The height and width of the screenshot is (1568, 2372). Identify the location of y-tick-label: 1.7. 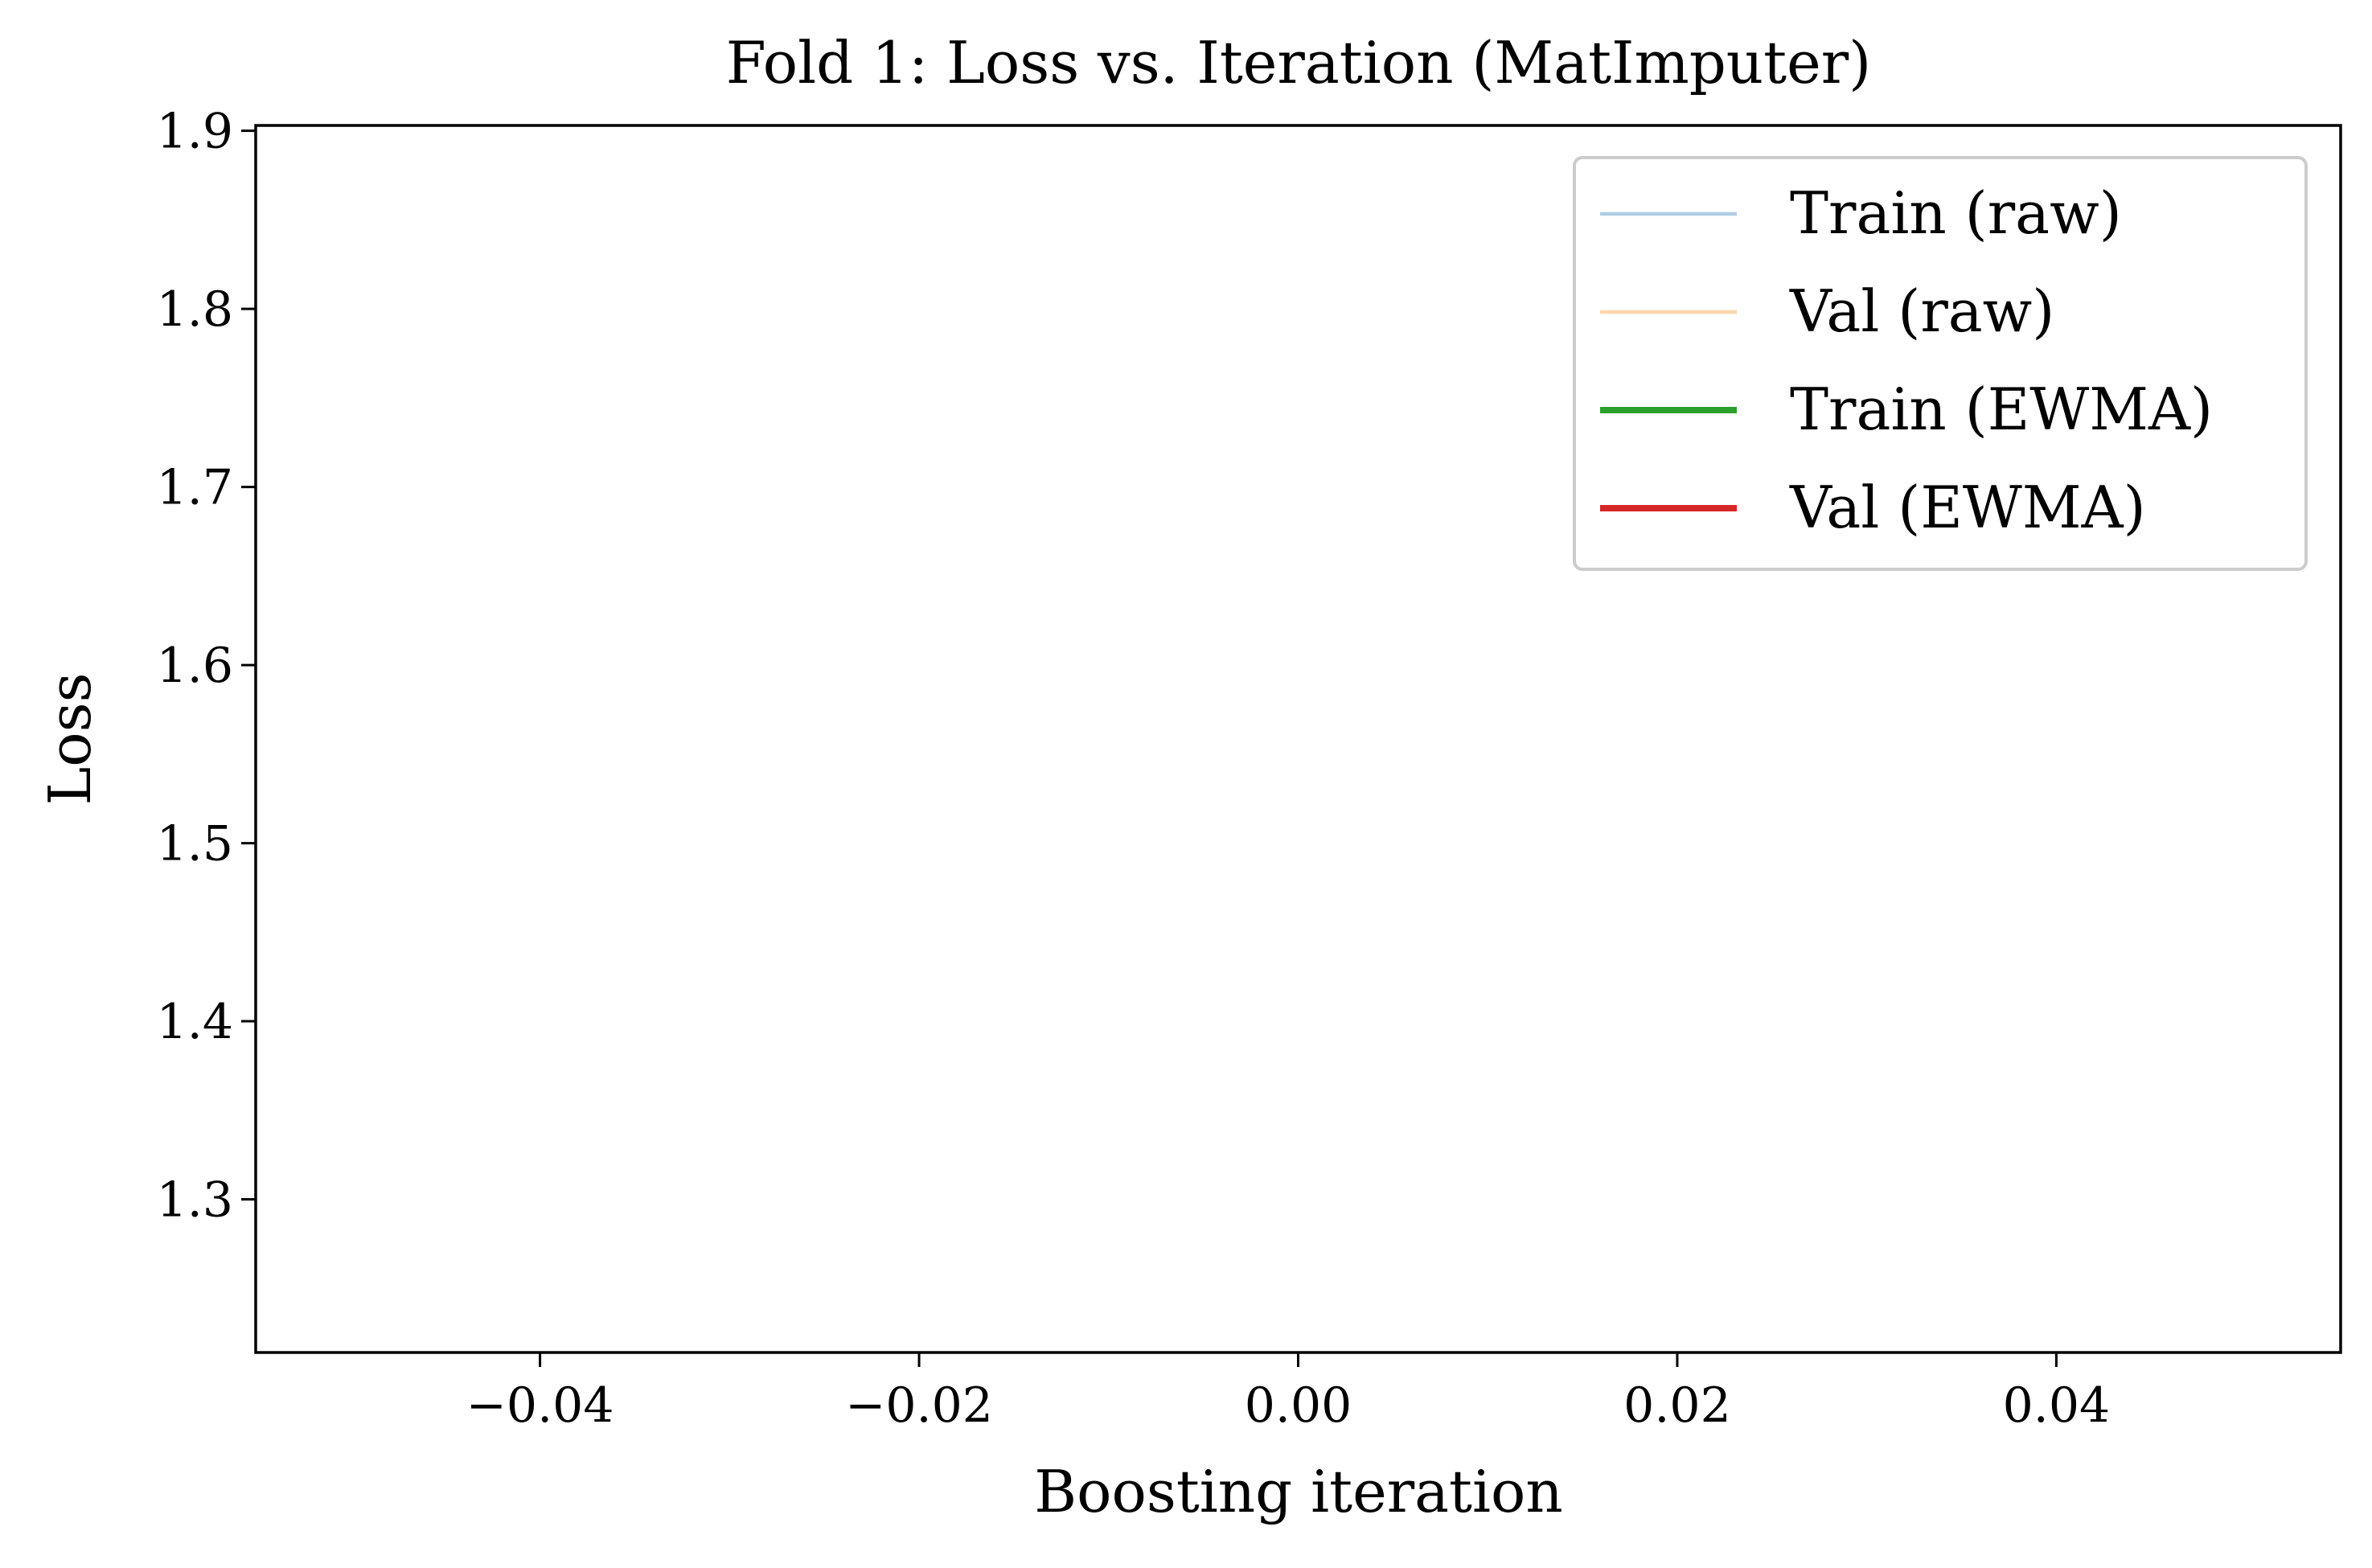
(195, 488).